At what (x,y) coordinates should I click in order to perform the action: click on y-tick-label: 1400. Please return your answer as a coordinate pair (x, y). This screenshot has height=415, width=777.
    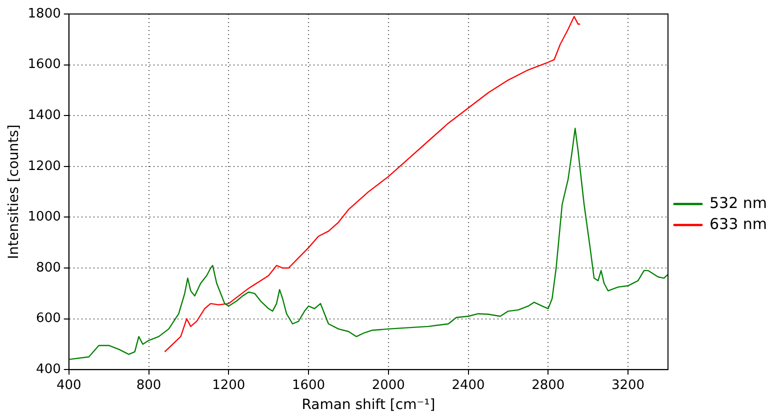
    Looking at the image, I should click on (44, 115).